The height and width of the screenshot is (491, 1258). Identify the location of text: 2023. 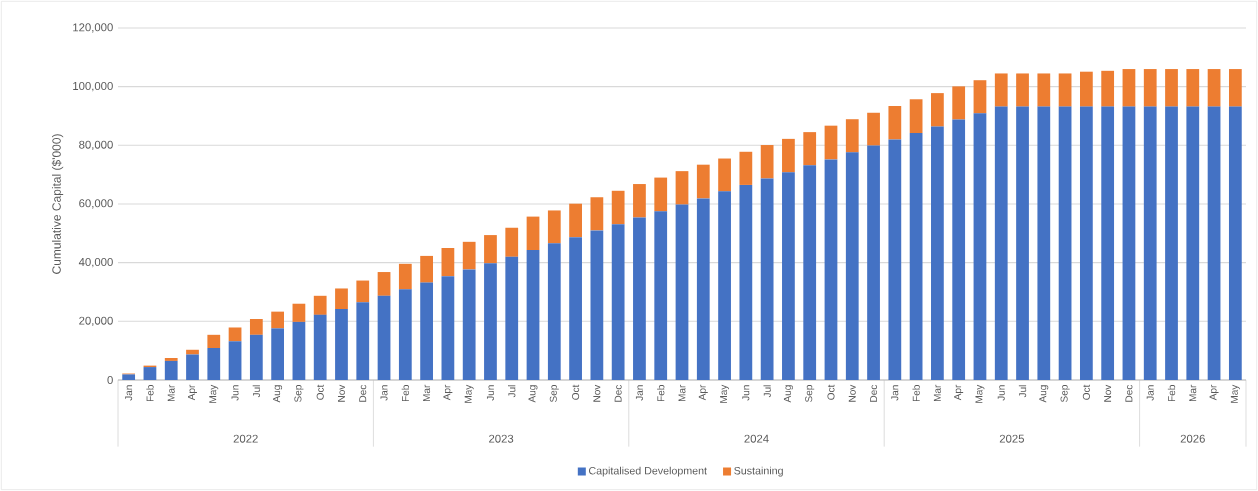
(501, 438).